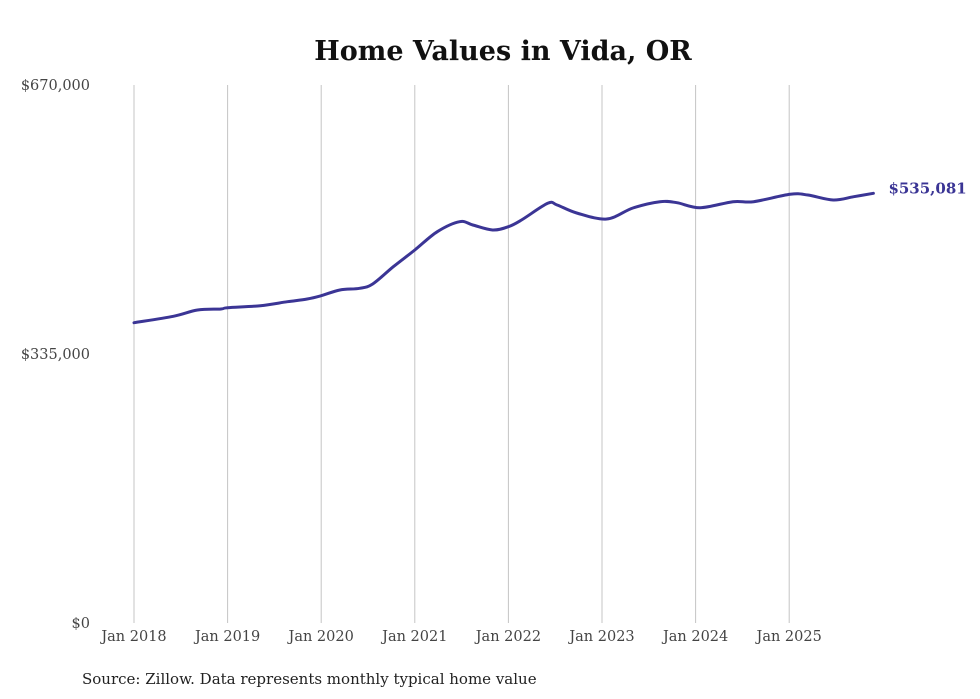  I want to click on end-value-label: $535,081, so click(927, 188).